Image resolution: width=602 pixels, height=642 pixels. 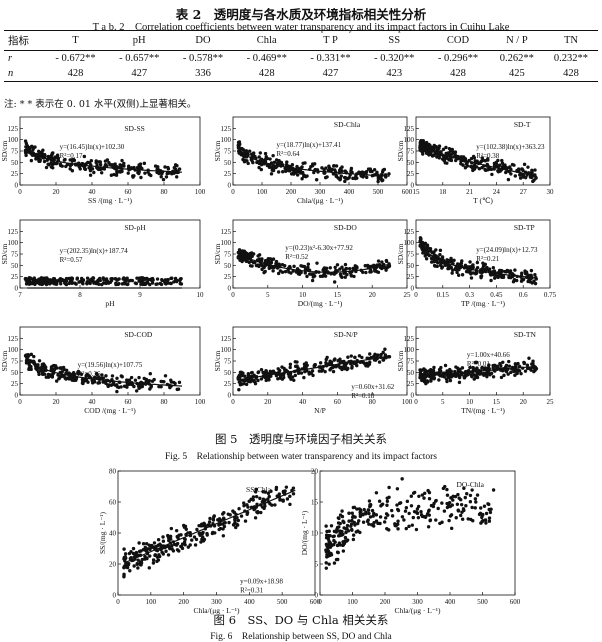 I want to click on y-tick-label: 100, so click(x=13, y=243).